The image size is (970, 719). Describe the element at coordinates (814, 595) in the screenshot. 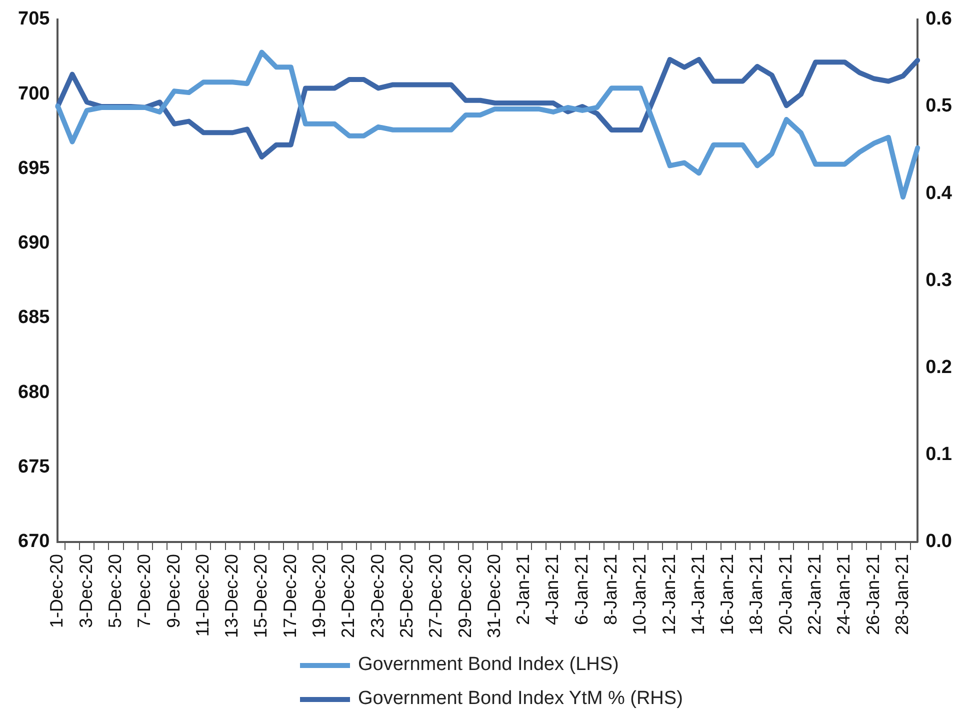

I see `x-tick-label: 22-Jan-21` at that location.